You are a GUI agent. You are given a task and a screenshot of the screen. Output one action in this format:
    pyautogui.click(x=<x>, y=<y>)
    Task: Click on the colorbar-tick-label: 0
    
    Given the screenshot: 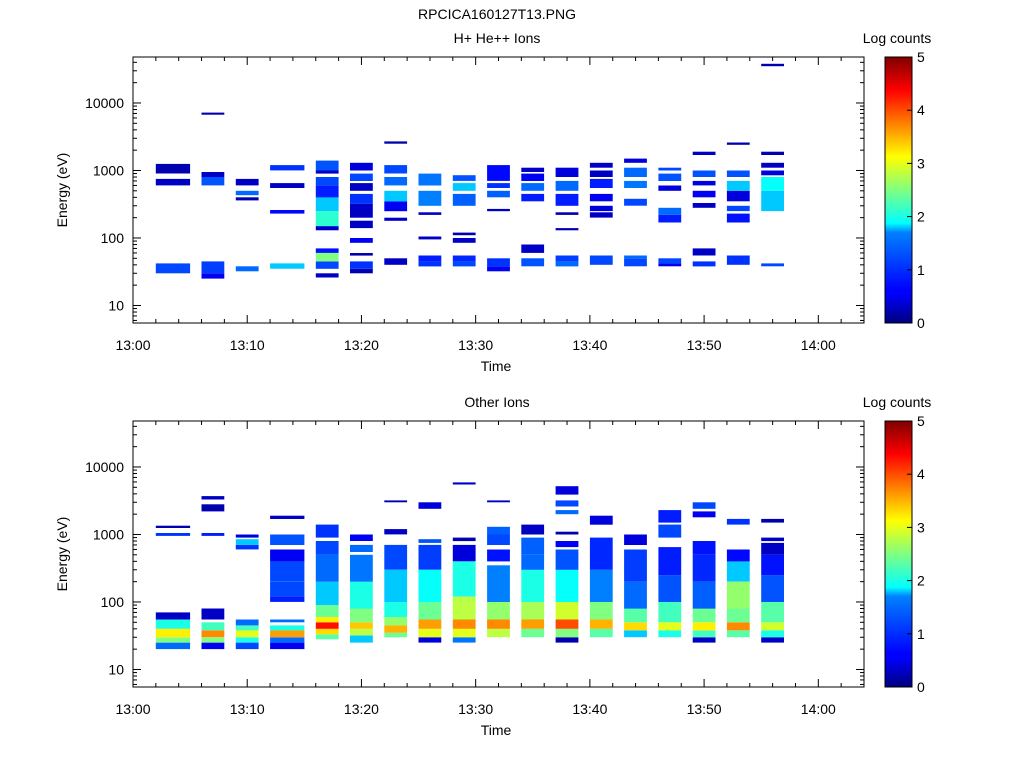 What is the action you would take?
    pyautogui.click(x=921, y=687)
    